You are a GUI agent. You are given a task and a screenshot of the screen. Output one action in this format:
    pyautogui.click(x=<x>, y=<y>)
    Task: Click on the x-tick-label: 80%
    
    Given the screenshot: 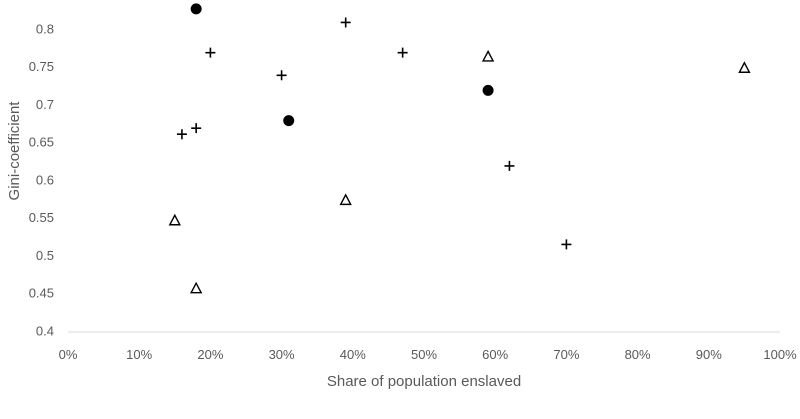 What is the action you would take?
    pyautogui.click(x=638, y=354)
    